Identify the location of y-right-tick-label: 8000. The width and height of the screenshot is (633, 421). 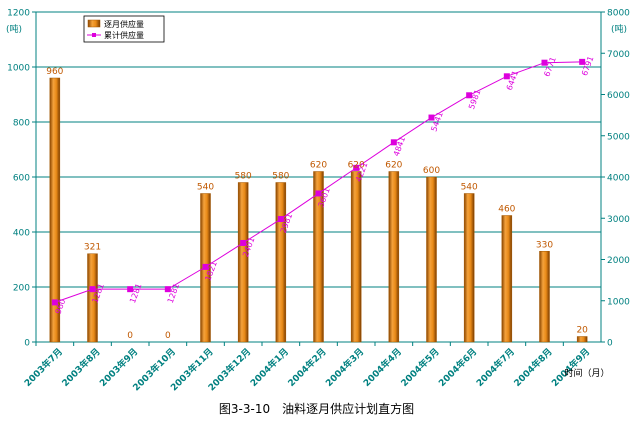
(618, 14).